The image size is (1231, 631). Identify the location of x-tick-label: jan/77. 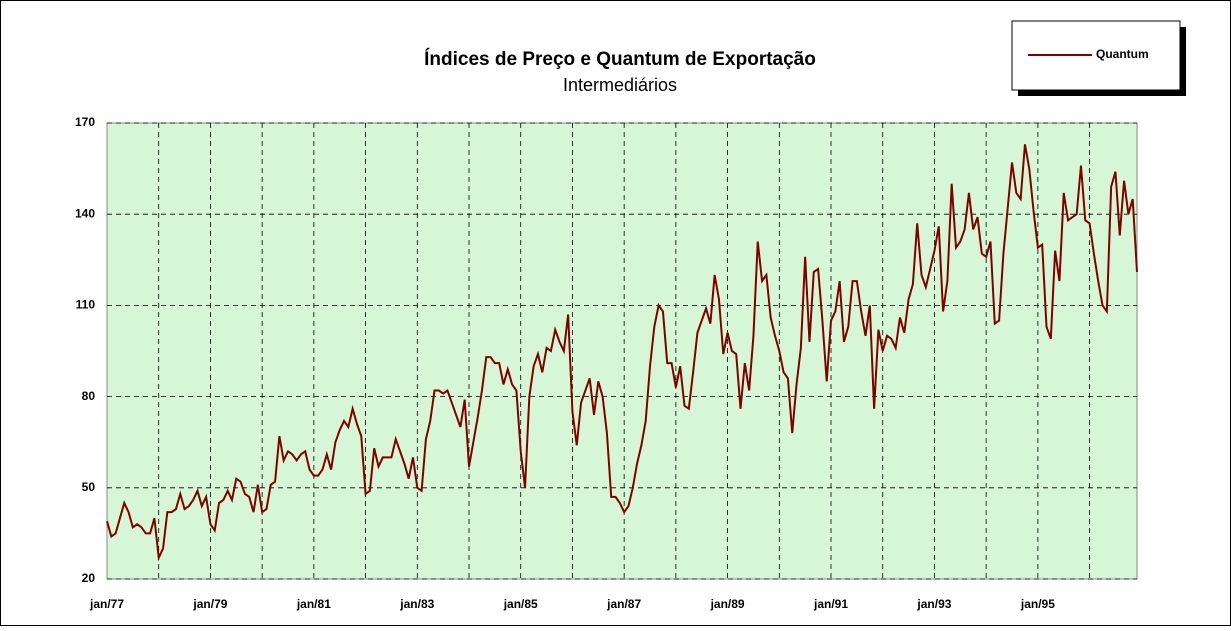
(106, 604).